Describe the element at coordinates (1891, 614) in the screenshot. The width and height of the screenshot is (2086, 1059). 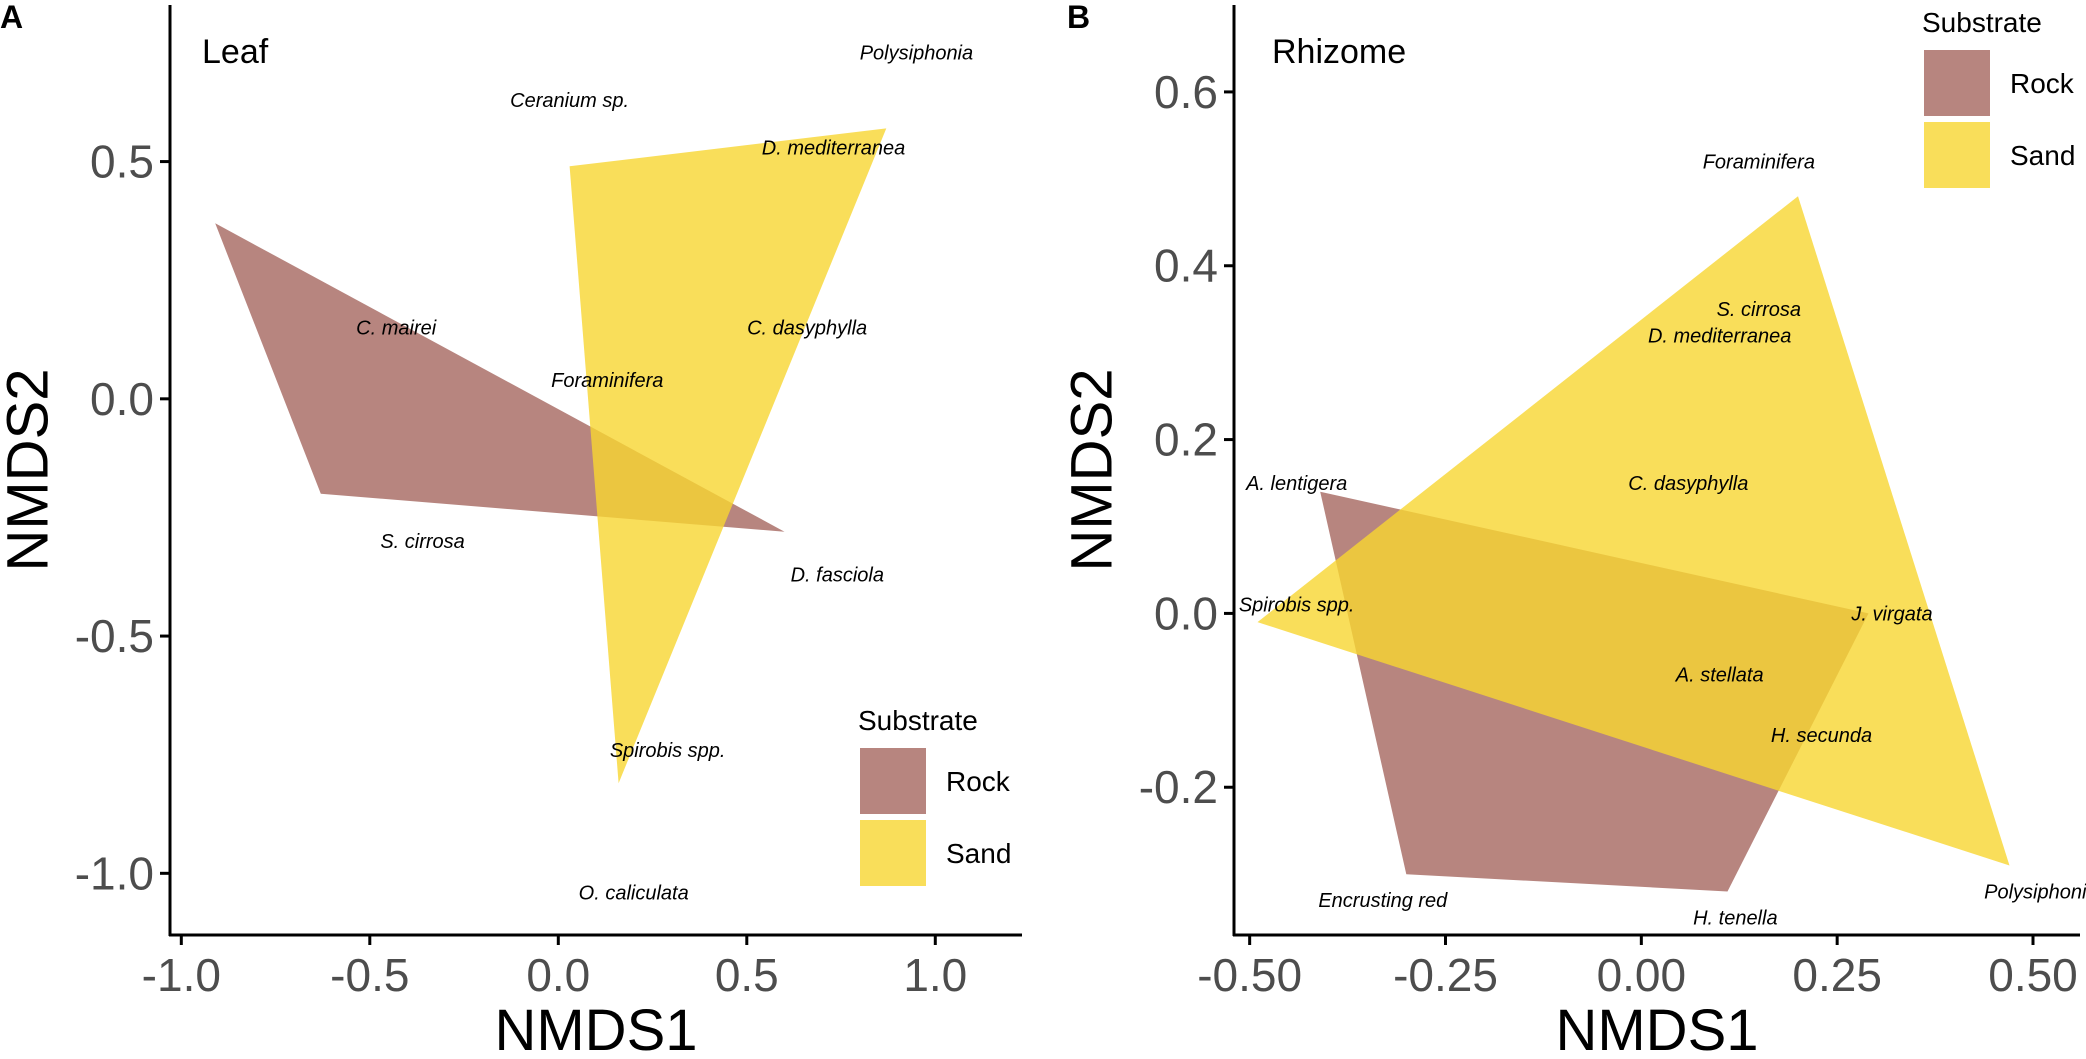
I see `species-label: J. virgata` at that location.